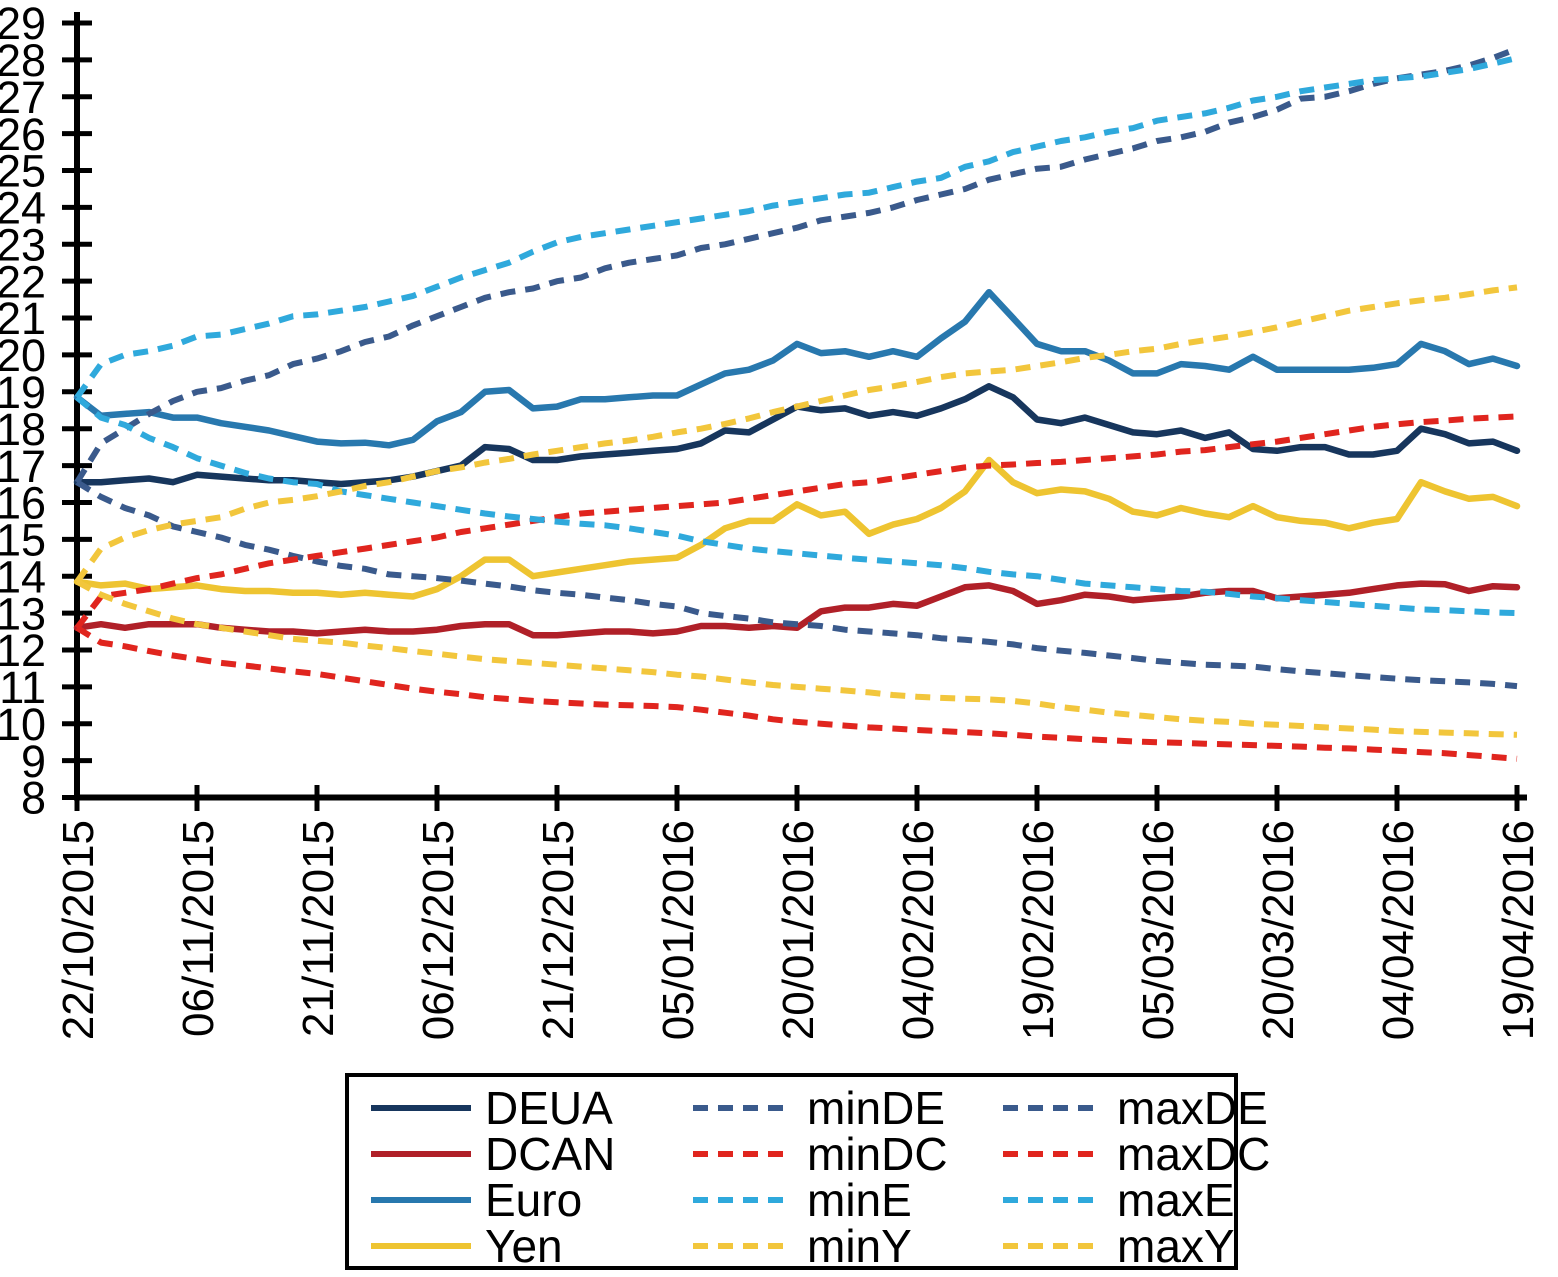  What do you see at coordinates (798, 930) in the screenshot?
I see `x-tick-label: 20/01/2016` at bounding box center [798, 930].